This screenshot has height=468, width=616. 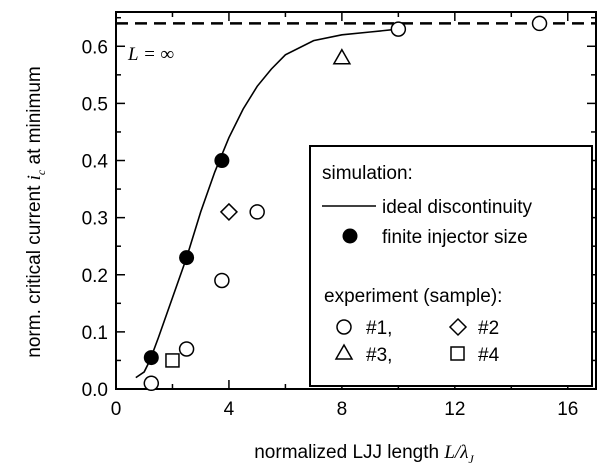 What do you see at coordinates (95, 390) in the screenshot?
I see `y-tick-label: 0.0` at bounding box center [95, 390].